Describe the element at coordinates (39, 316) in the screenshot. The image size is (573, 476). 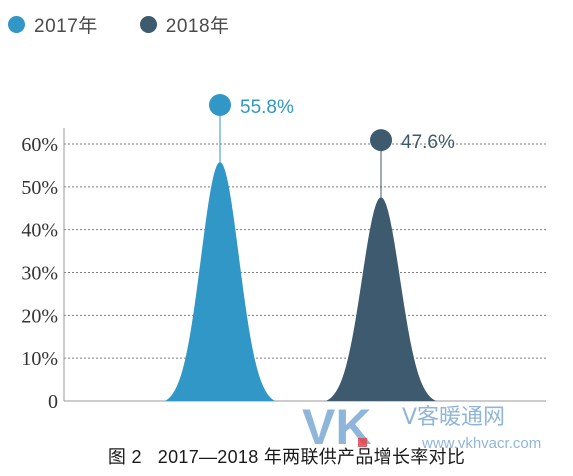
I see `y-tick-label: 20%` at that location.